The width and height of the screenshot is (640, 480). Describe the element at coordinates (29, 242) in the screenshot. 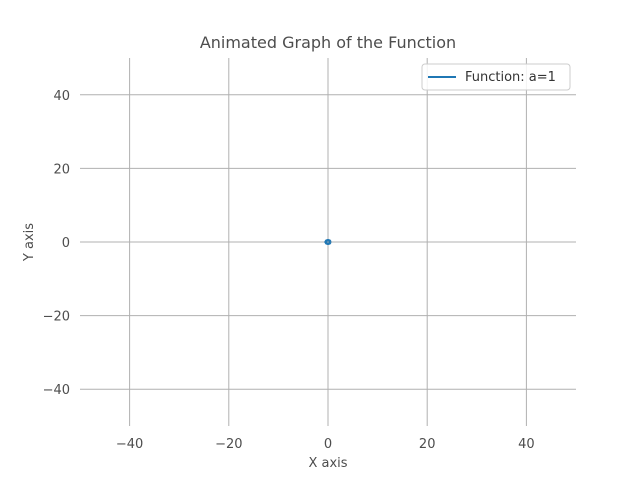

I see `y-axis-label: Y axis` at that location.